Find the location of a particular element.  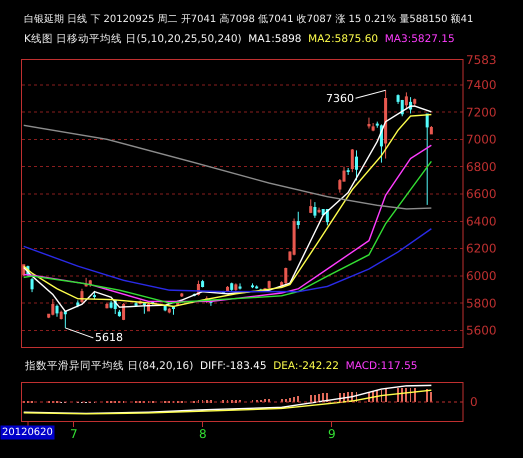

y-tick-label: 7583 is located at coordinates (481, 60).